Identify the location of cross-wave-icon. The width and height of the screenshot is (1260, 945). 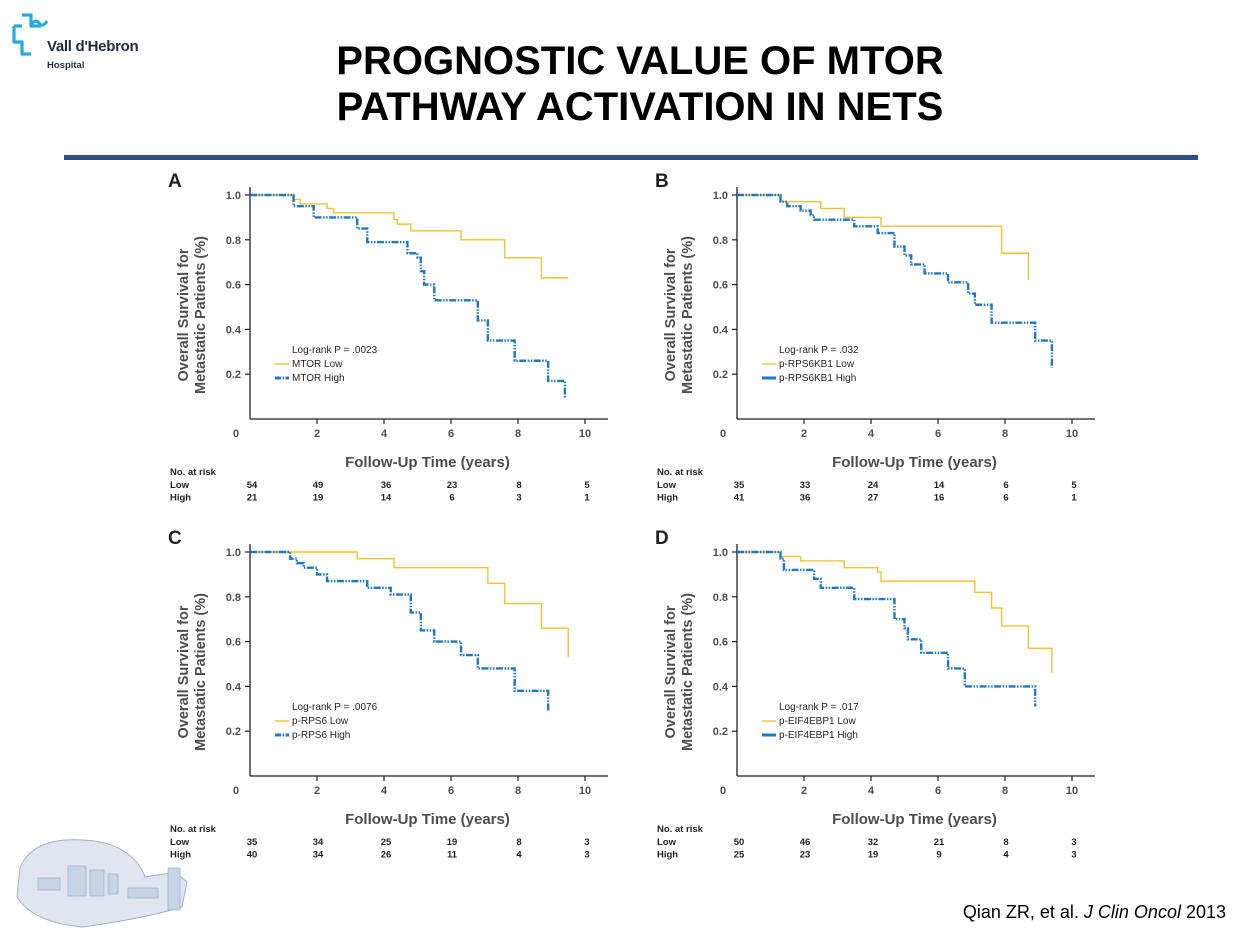
(30, 34).